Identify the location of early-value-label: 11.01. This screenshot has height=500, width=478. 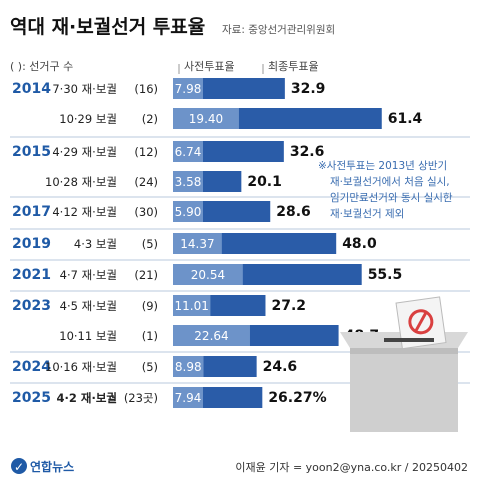
(192, 306).